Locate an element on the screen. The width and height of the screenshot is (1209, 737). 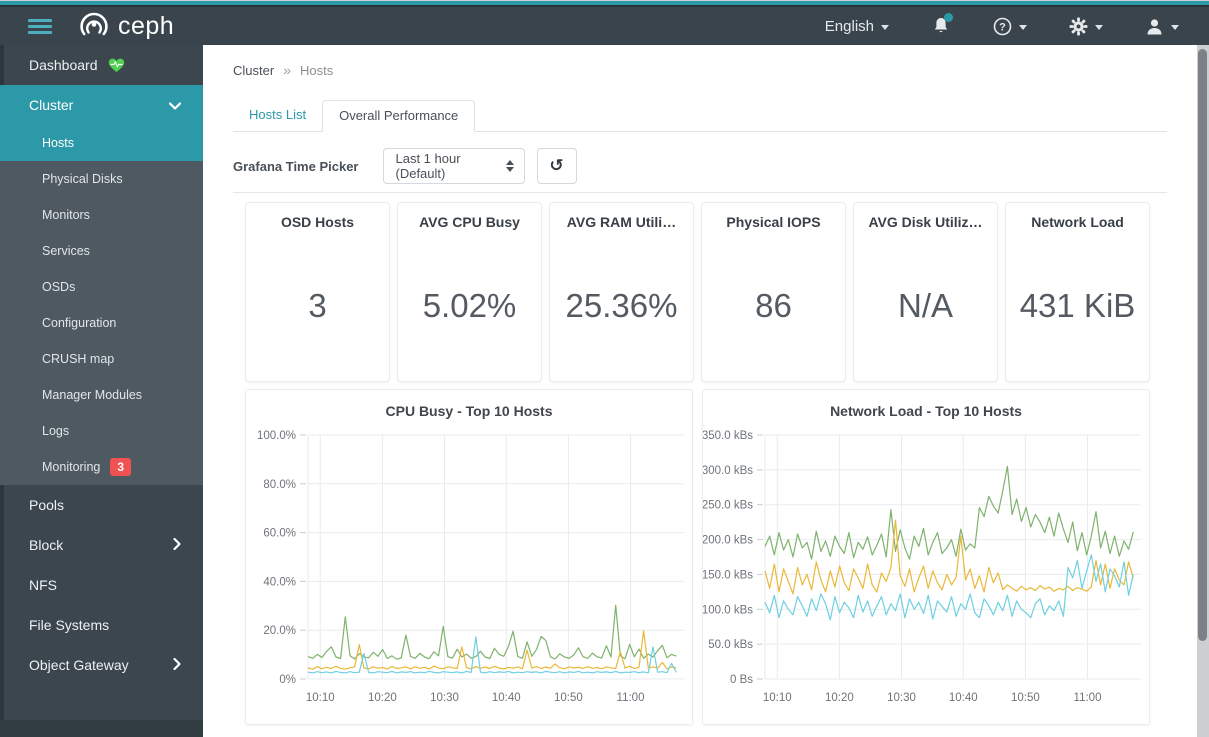
stat-value: 5.02% is located at coordinates (469, 305).